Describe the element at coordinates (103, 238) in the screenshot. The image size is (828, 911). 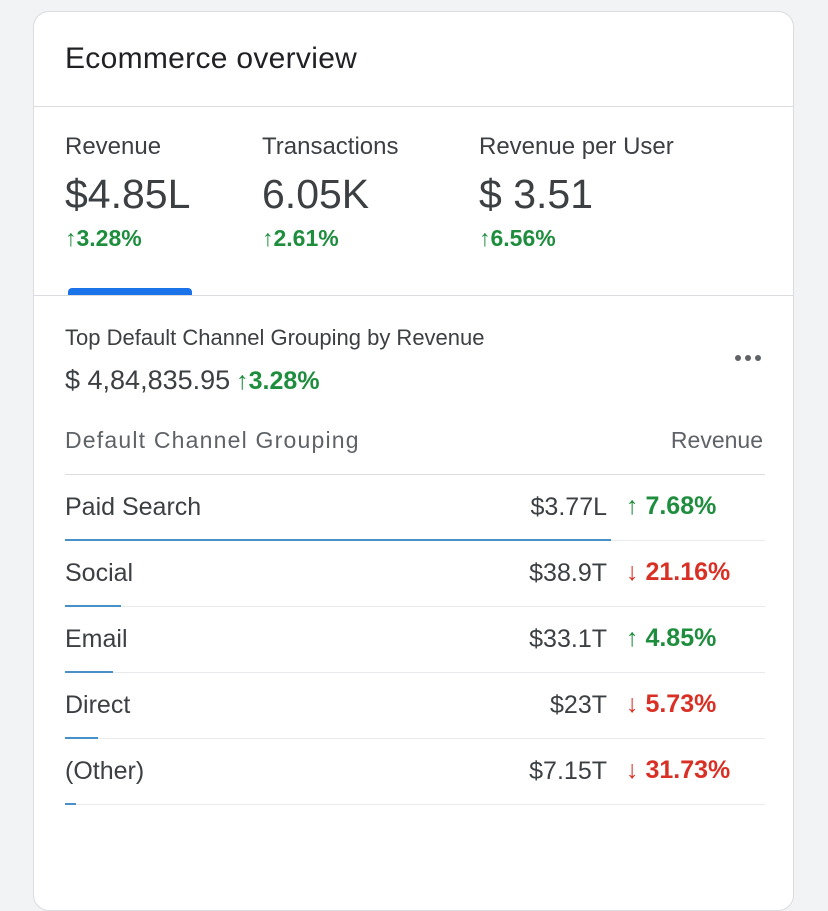
I see `kpi-change: ↑3.28%` at that location.